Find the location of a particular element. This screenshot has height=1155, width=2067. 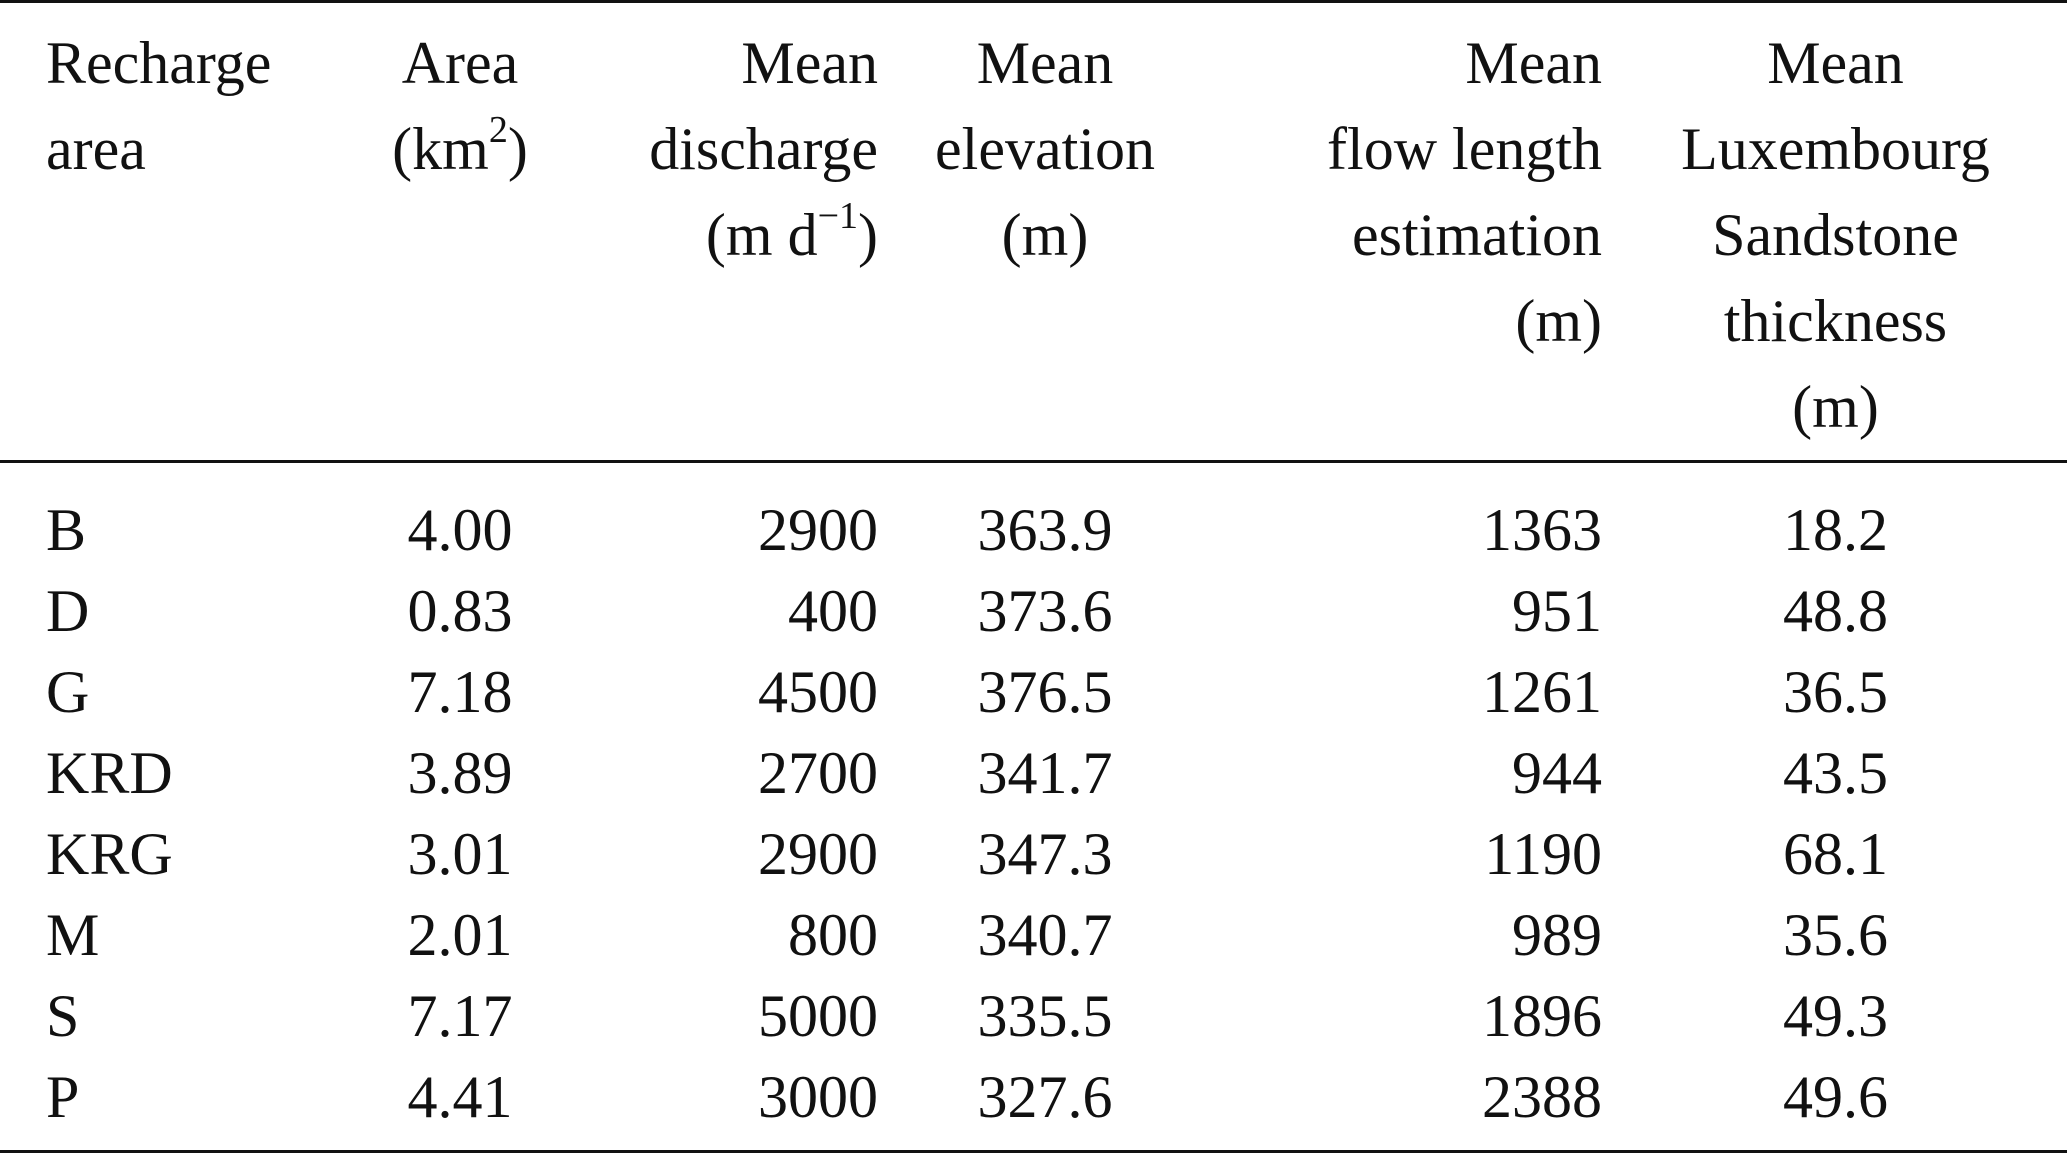

table-row: S 7.17 5000 335.5 1896 49.3 is located at coordinates (1033, 1016).